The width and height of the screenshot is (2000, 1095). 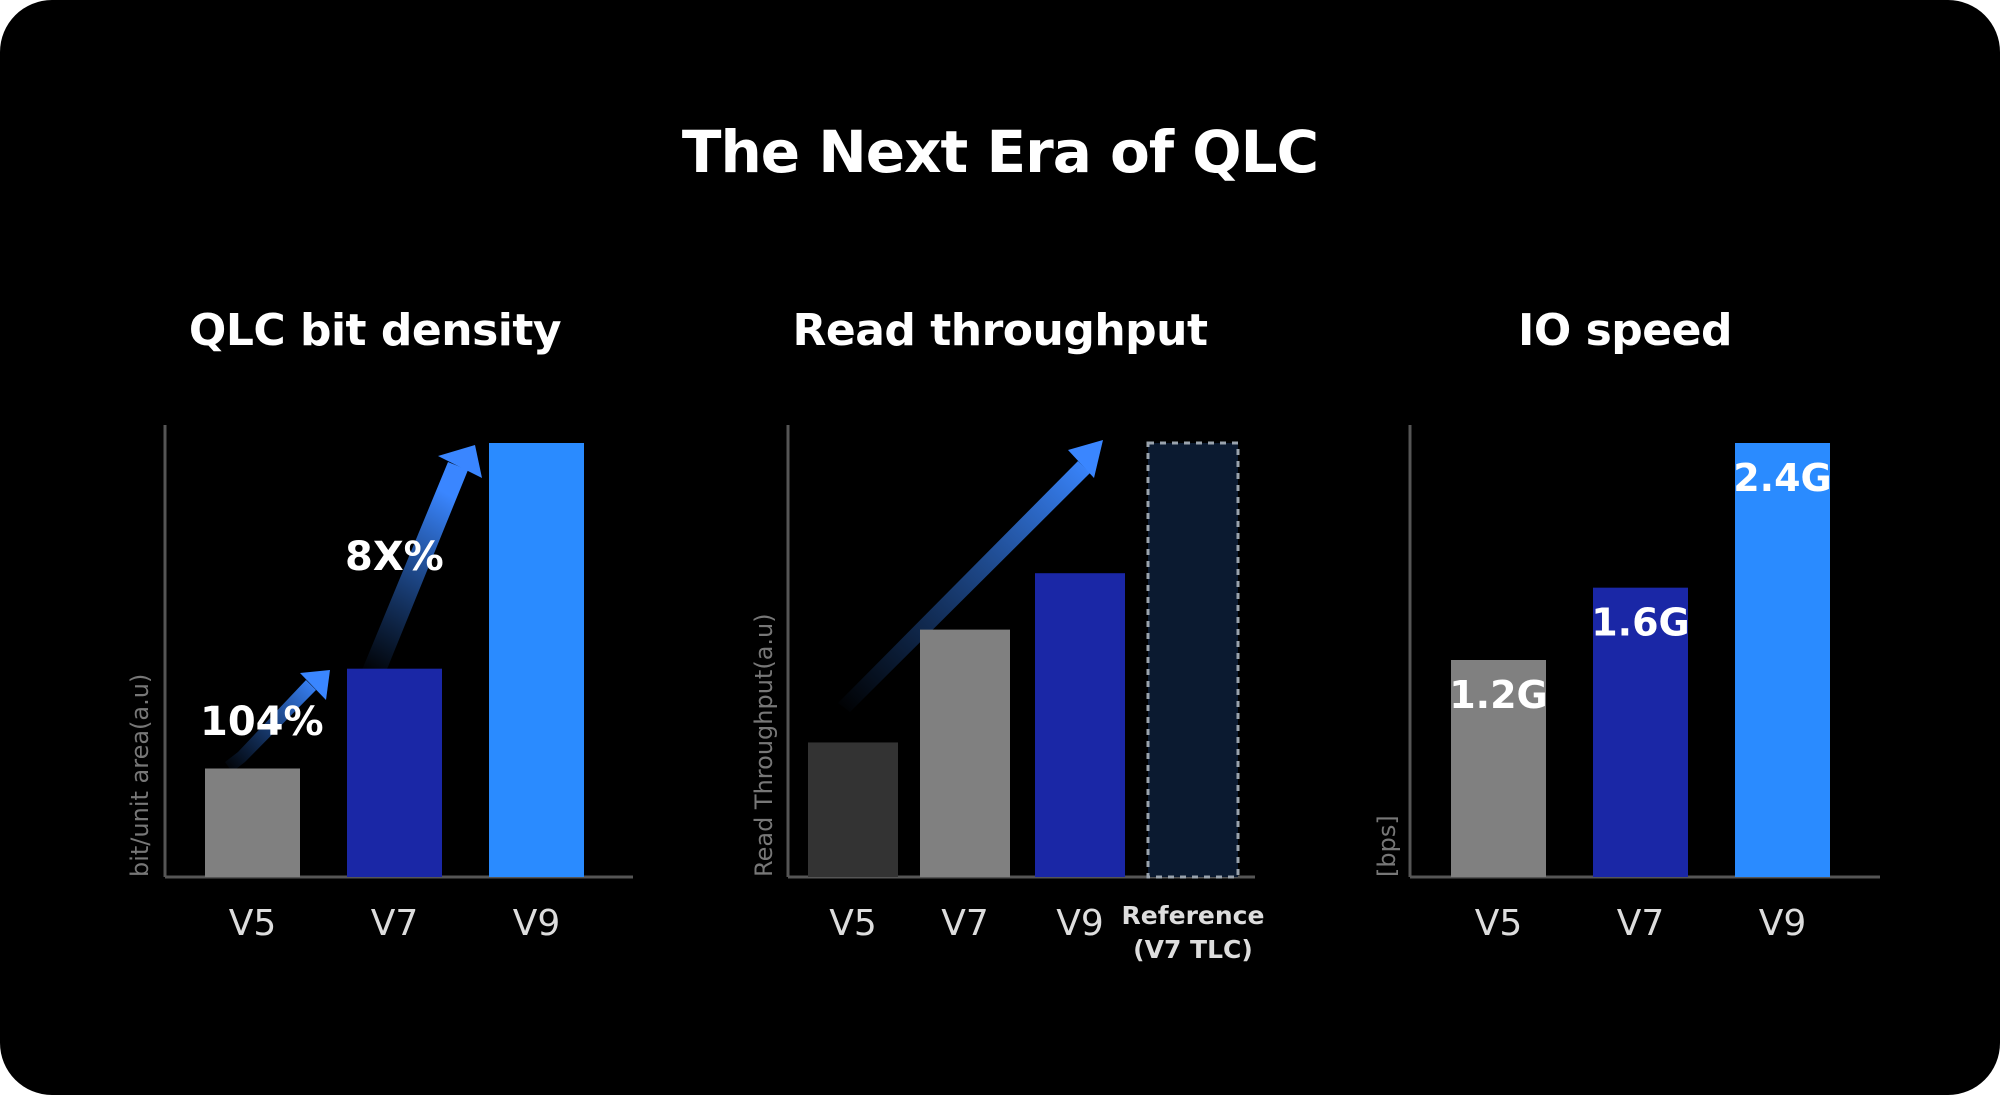 I want to click on y-axis-label: bit/unit area(a.u), so click(x=140, y=775).